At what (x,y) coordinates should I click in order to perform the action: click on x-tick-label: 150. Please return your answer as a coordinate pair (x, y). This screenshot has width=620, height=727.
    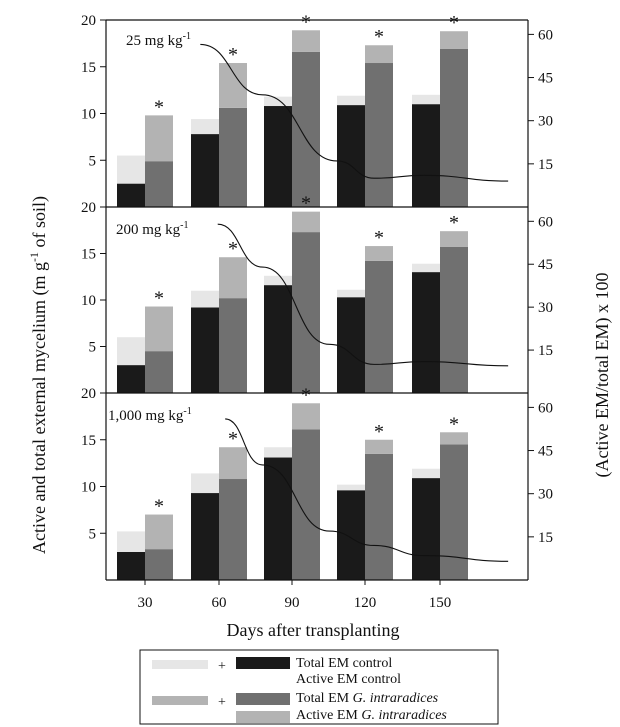
    Looking at the image, I should click on (440, 603).